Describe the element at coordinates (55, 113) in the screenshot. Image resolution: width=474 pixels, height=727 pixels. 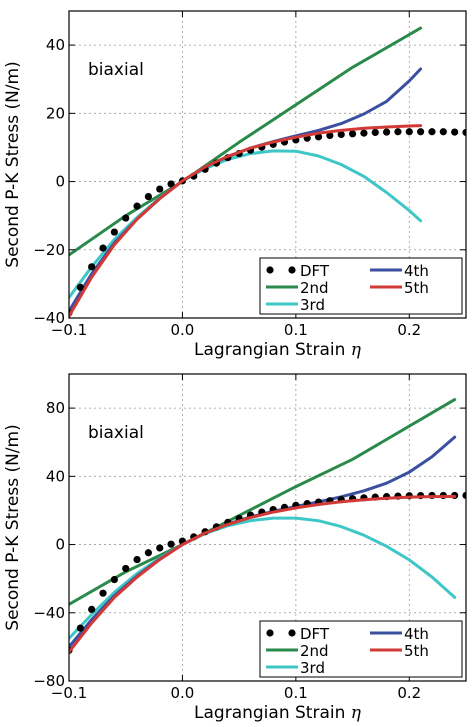
I see `y-tick-label: 20` at that location.